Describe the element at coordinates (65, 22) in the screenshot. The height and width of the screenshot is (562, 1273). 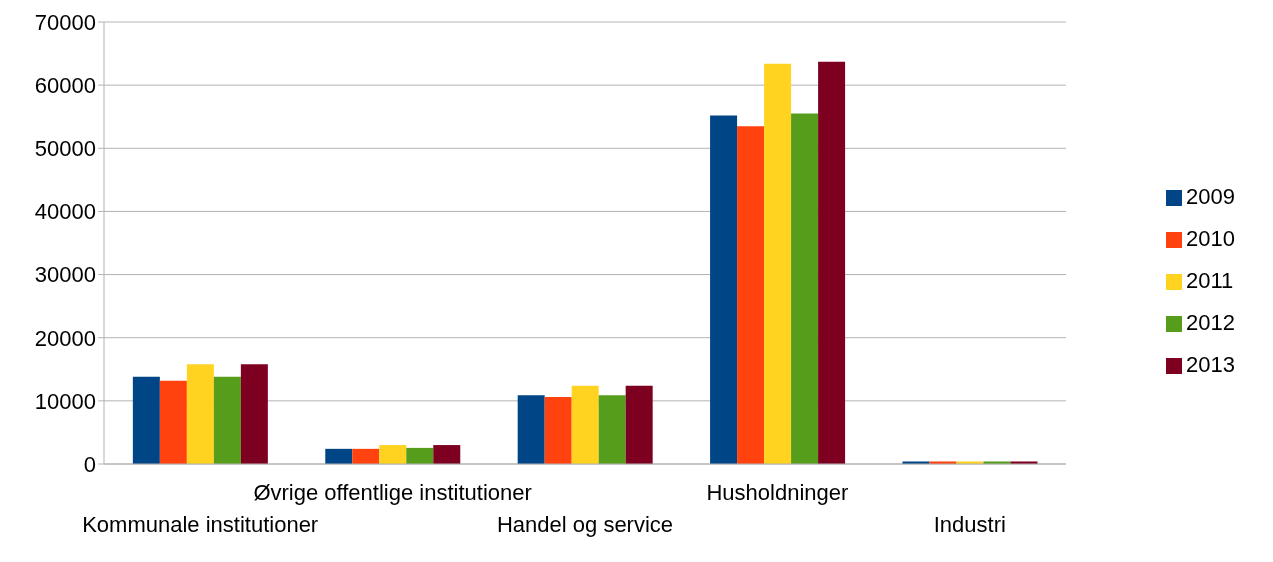
I see `y-tick-label: 70000` at that location.